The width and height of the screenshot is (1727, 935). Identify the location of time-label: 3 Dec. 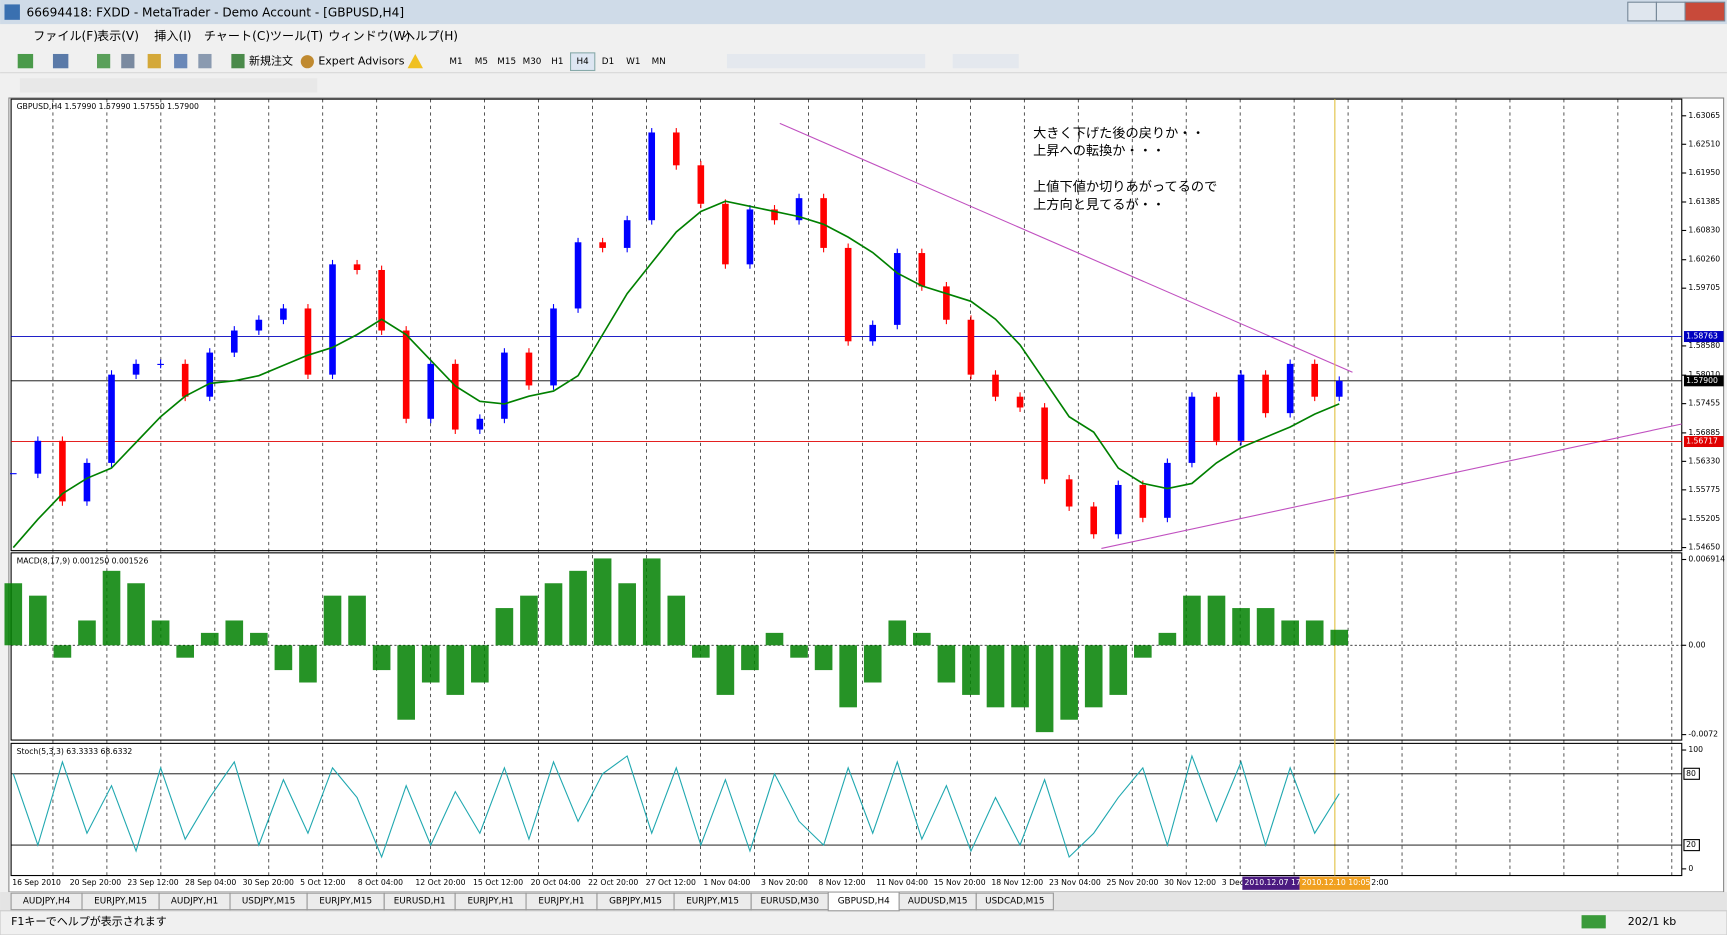
(1233, 882).